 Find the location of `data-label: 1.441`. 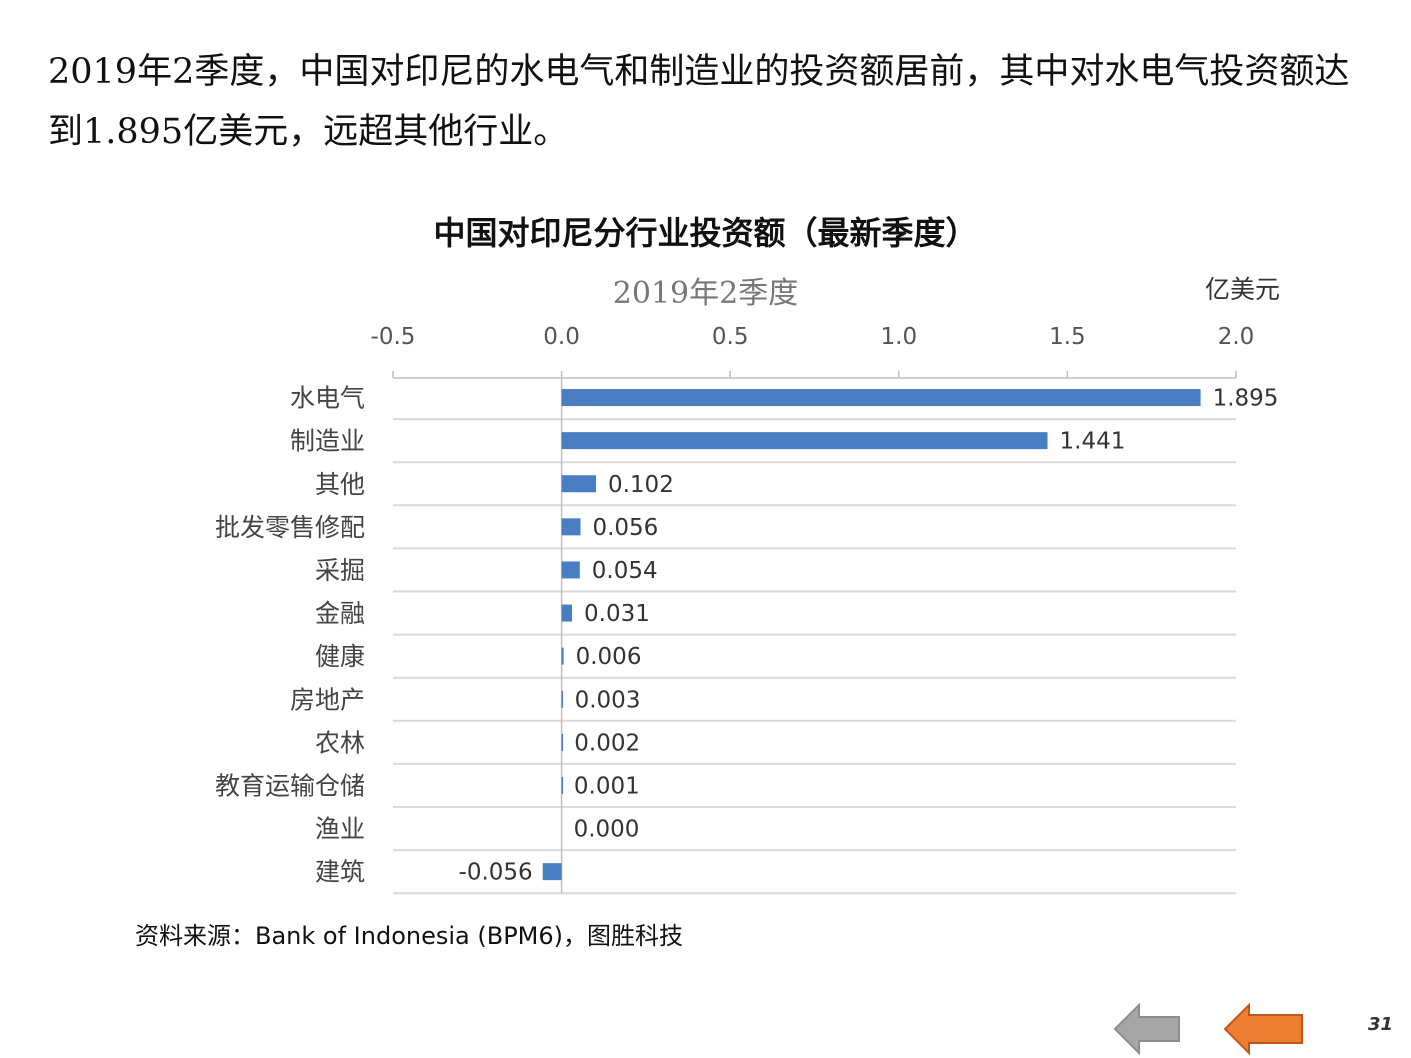

data-label: 1.441 is located at coordinates (1093, 442).